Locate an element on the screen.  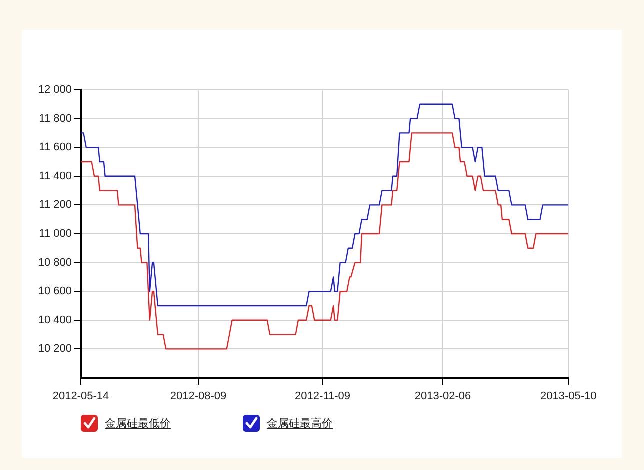
y-tick-label: 11 000 is located at coordinates (55, 234).